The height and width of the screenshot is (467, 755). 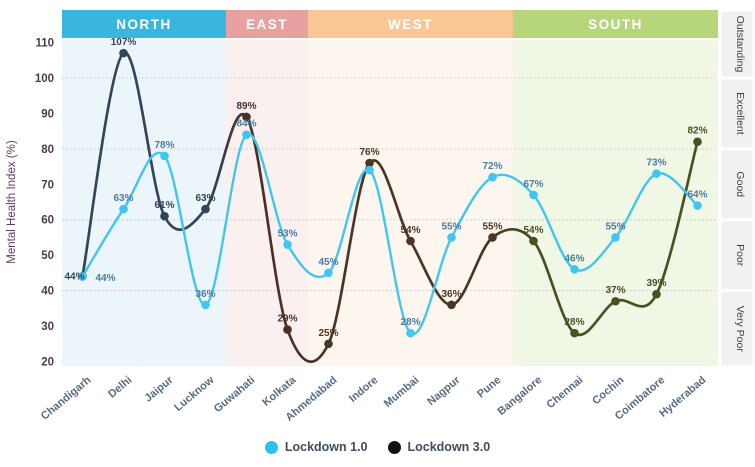 What do you see at coordinates (328, 273) in the screenshot?
I see `data-point-lockdown-1-ahmedabad` at bounding box center [328, 273].